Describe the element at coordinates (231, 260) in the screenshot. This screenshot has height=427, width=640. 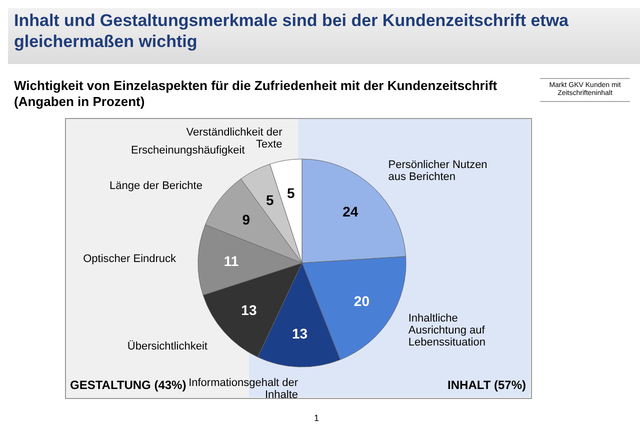
I see `data-label: 11` at that location.